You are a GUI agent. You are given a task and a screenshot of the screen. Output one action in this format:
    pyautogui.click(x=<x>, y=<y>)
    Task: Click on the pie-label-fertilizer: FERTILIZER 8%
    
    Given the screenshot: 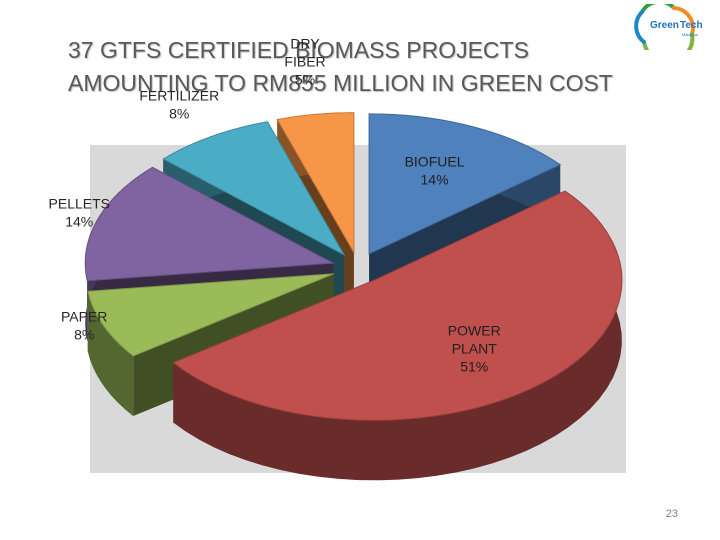 What is the action you would take?
    pyautogui.click(x=179, y=104)
    